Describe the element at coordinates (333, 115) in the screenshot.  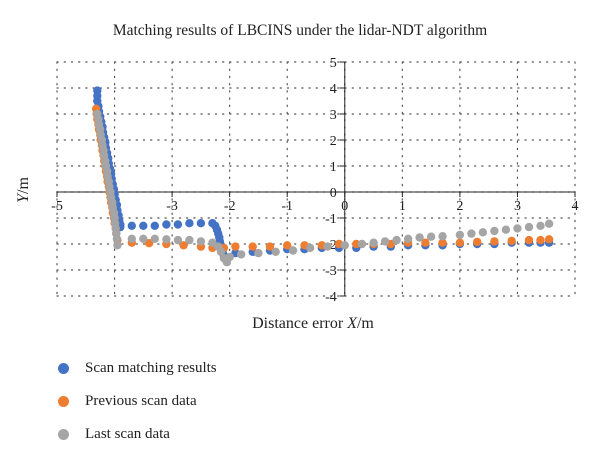
I see `y-tick-label: 3` at that location.